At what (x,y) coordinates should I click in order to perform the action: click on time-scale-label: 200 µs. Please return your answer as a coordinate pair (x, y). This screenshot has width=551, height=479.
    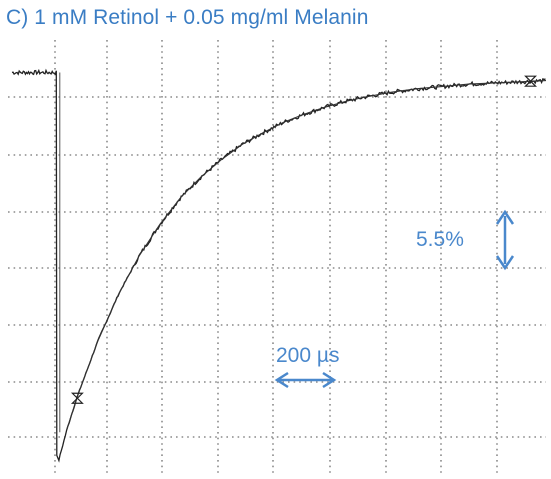
    Looking at the image, I should click on (308, 355).